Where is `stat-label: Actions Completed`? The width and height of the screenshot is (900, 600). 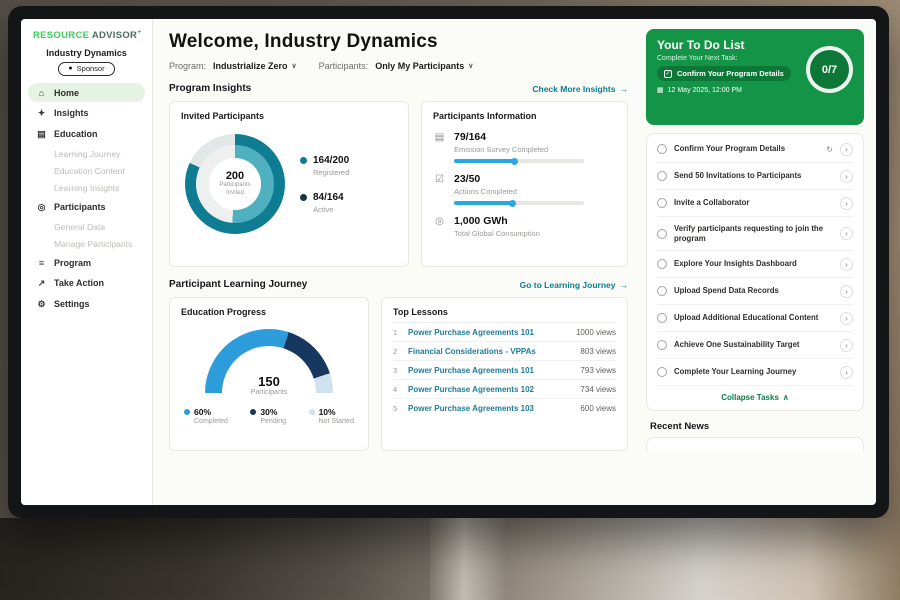 stat-label: Actions Completed is located at coordinates (485, 191).